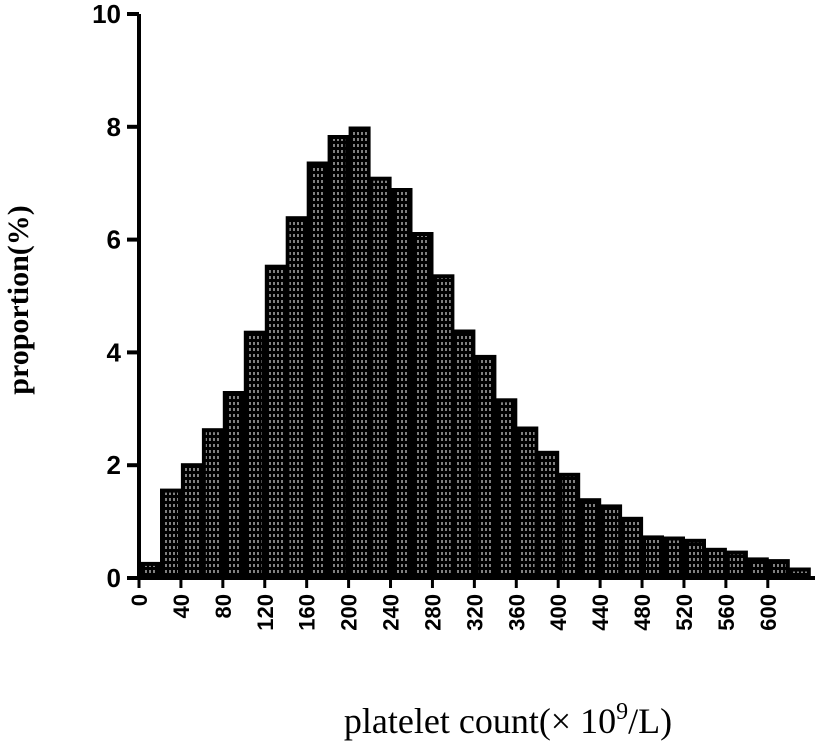  What do you see at coordinates (508, 720) in the screenshot?
I see `x-axis-label: platelet count(× 109/L)` at bounding box center [508, 720].